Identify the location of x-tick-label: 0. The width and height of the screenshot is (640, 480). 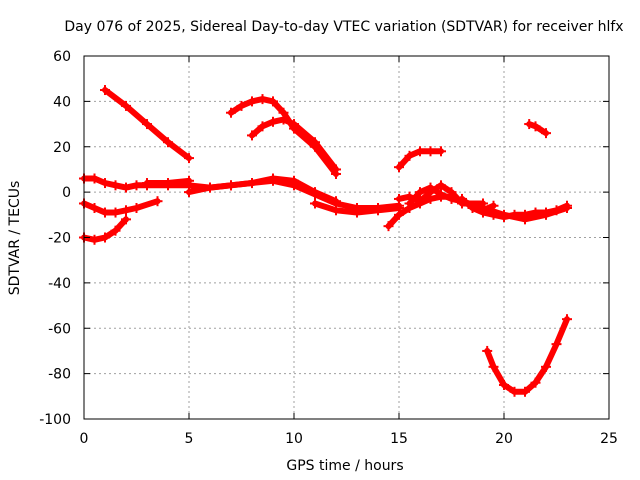
(84, 439).